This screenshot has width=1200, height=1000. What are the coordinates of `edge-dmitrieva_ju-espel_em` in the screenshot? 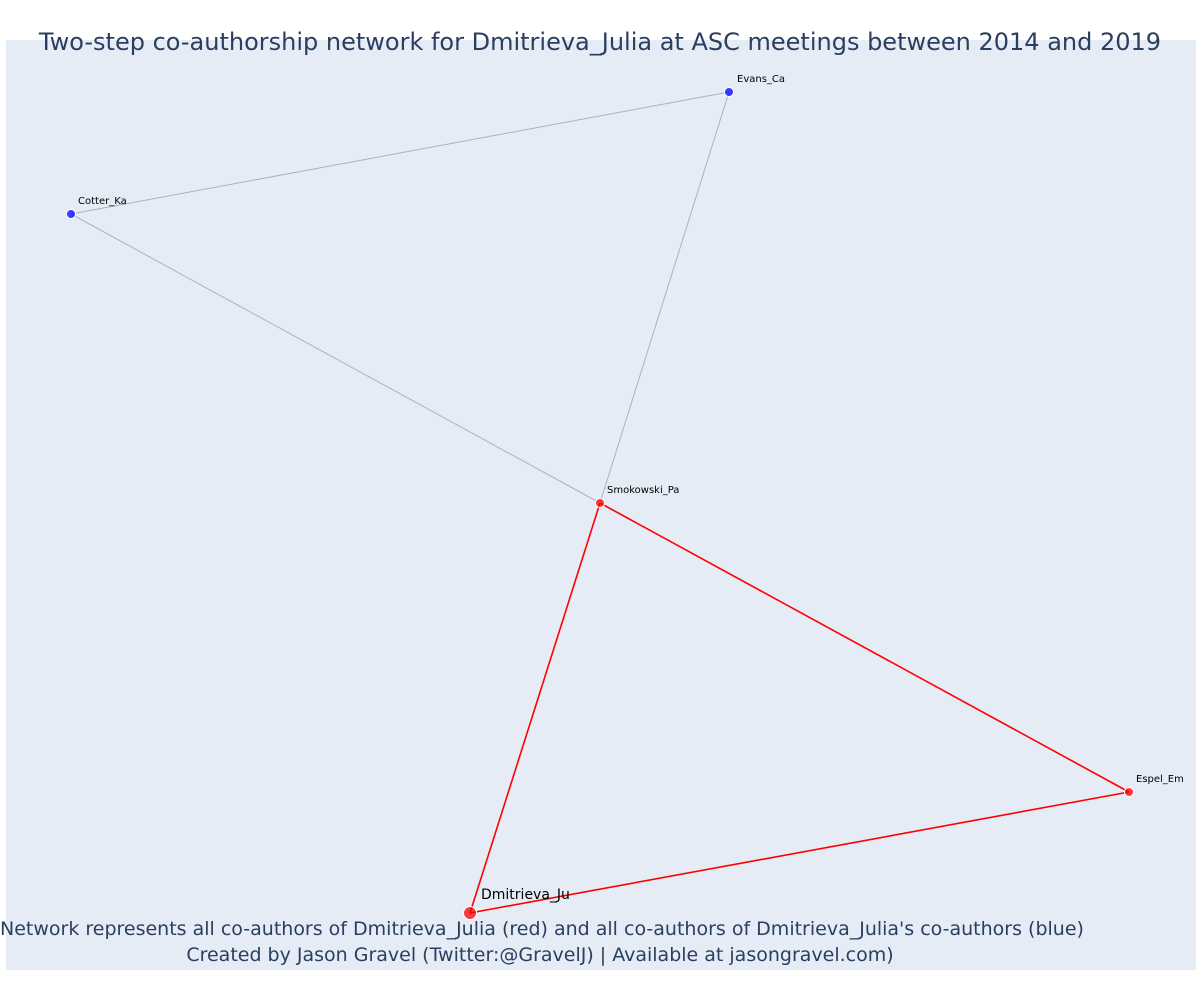 It's located at (799, 852).